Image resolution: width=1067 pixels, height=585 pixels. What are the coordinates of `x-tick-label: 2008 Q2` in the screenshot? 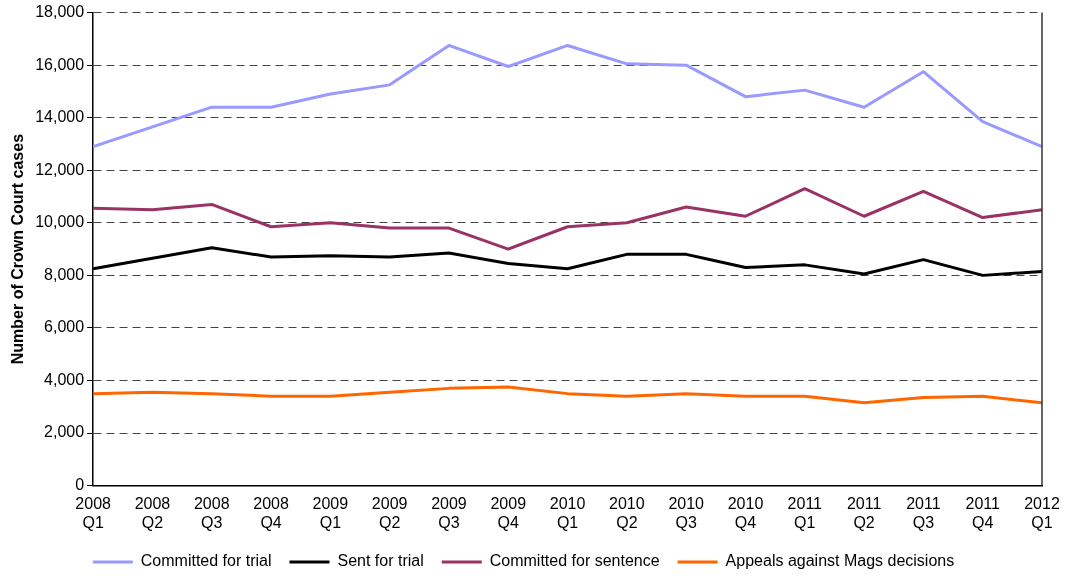 It's located at (152, 512).